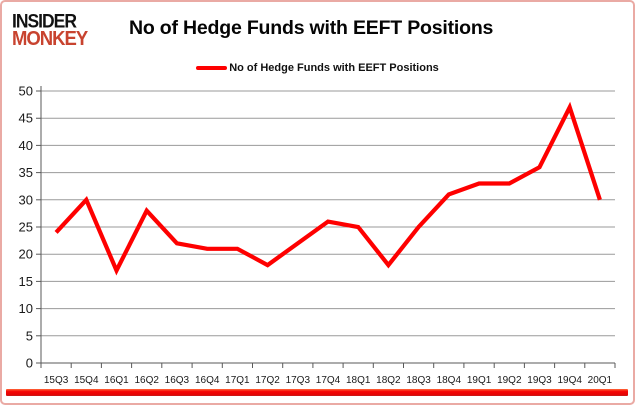 The height and width of the screenshot is (405, 635). What do you see at coordinates (29, 363) in the screenshot?
I see `svg-text: 0` at bounding box center [29, 363].